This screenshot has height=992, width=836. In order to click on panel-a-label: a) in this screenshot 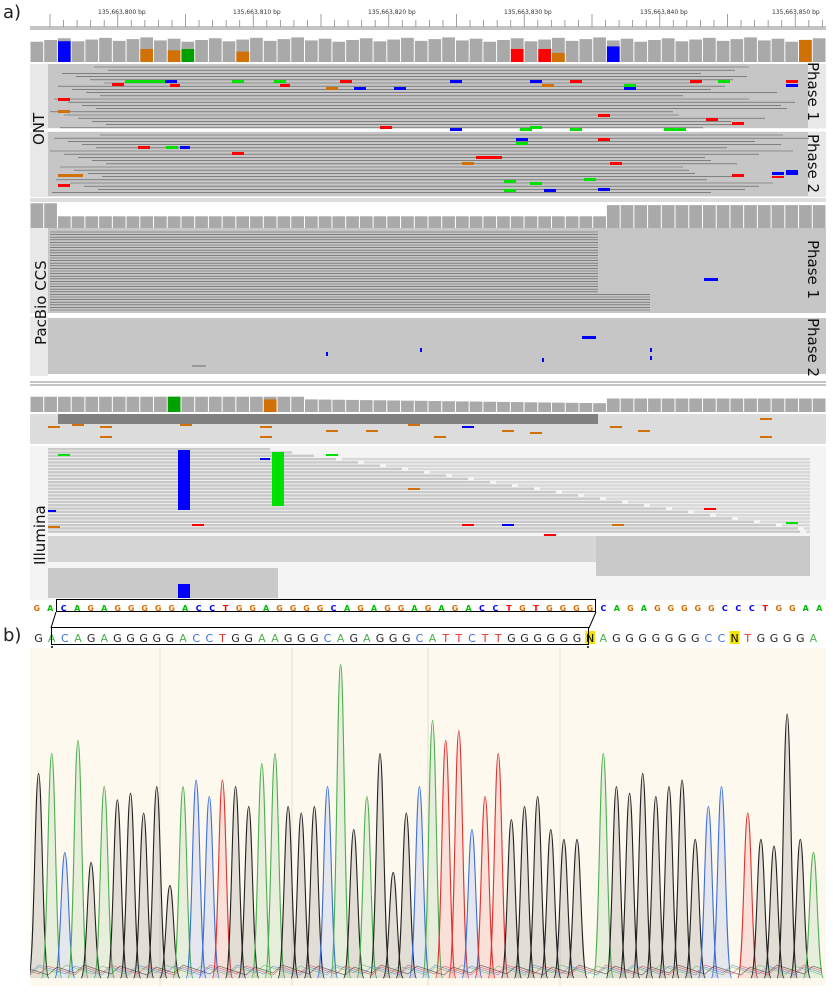, I will do `click(12, 12)`.